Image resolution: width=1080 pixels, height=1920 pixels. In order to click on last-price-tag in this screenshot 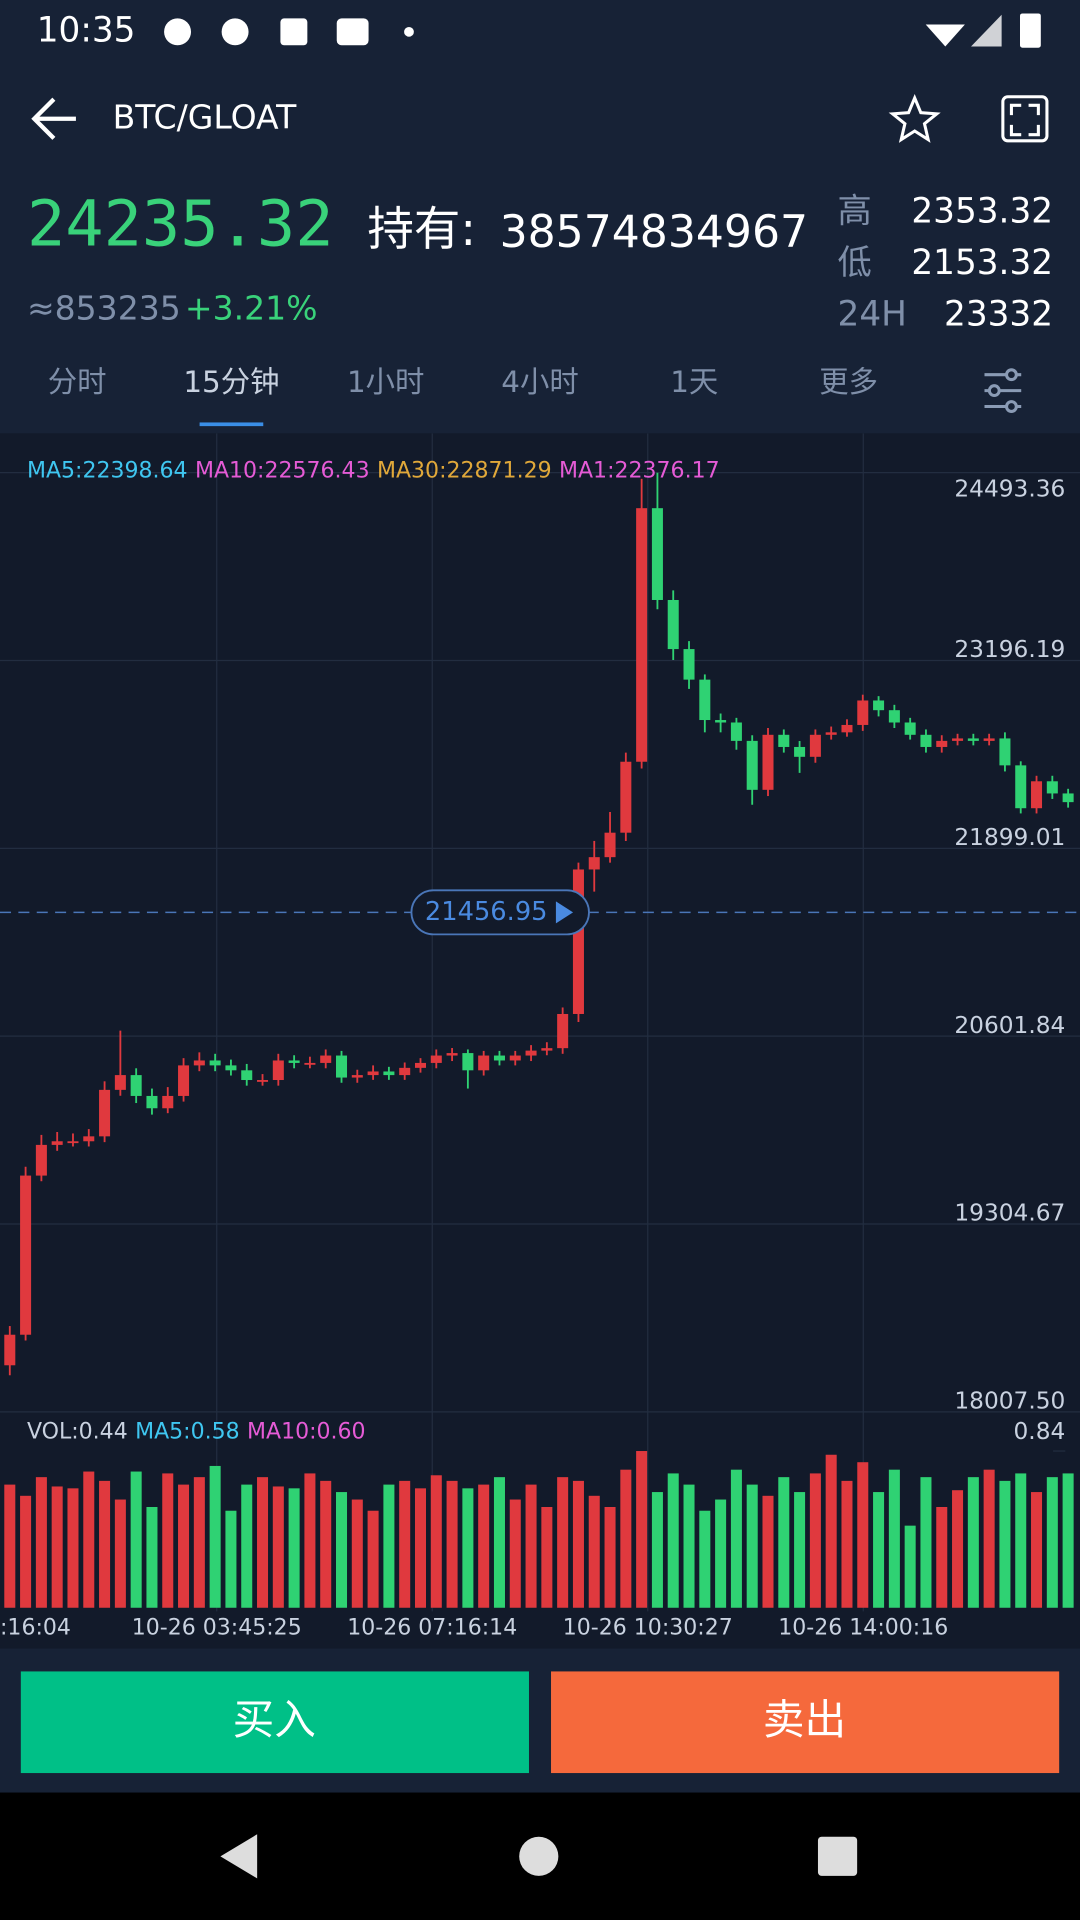, I will do `click(500, 912)`.